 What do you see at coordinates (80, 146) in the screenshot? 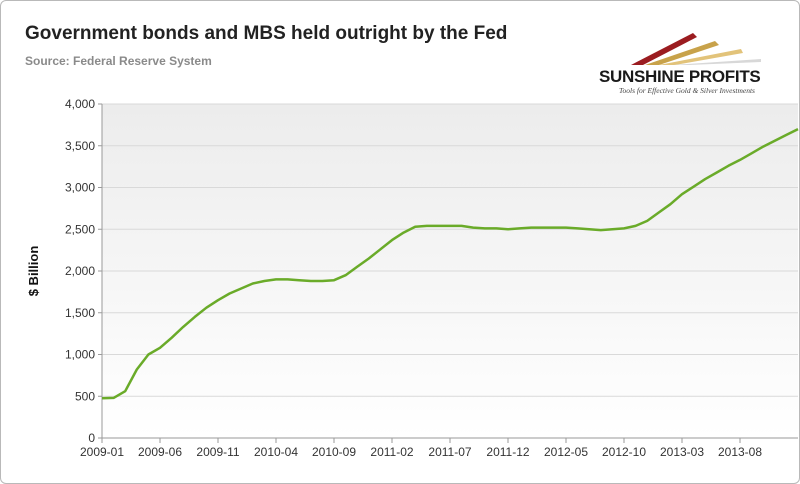
I see `y-tick-label: 3,500` at bounding box center [80, 146].